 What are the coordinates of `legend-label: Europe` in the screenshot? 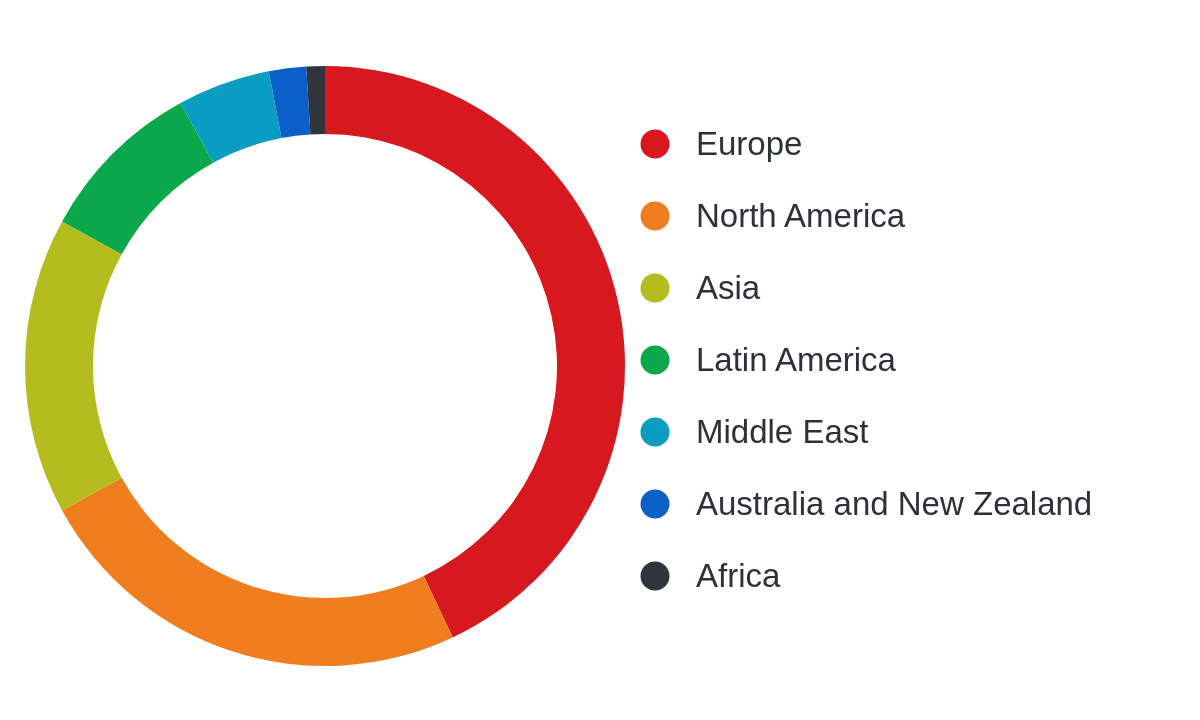 It's located at (749, 144).